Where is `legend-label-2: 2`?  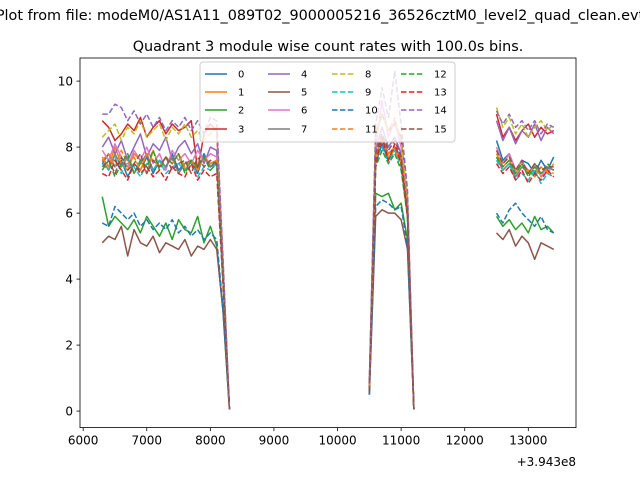 legend-label-2: 2 is located at coordinates (241, 111).